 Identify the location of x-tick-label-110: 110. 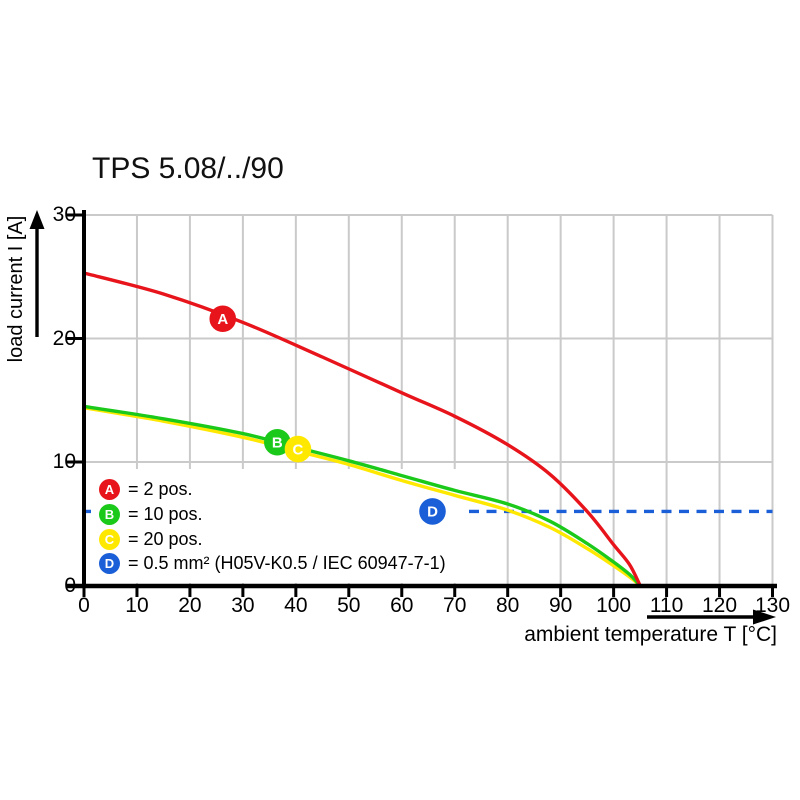
(666, 605).